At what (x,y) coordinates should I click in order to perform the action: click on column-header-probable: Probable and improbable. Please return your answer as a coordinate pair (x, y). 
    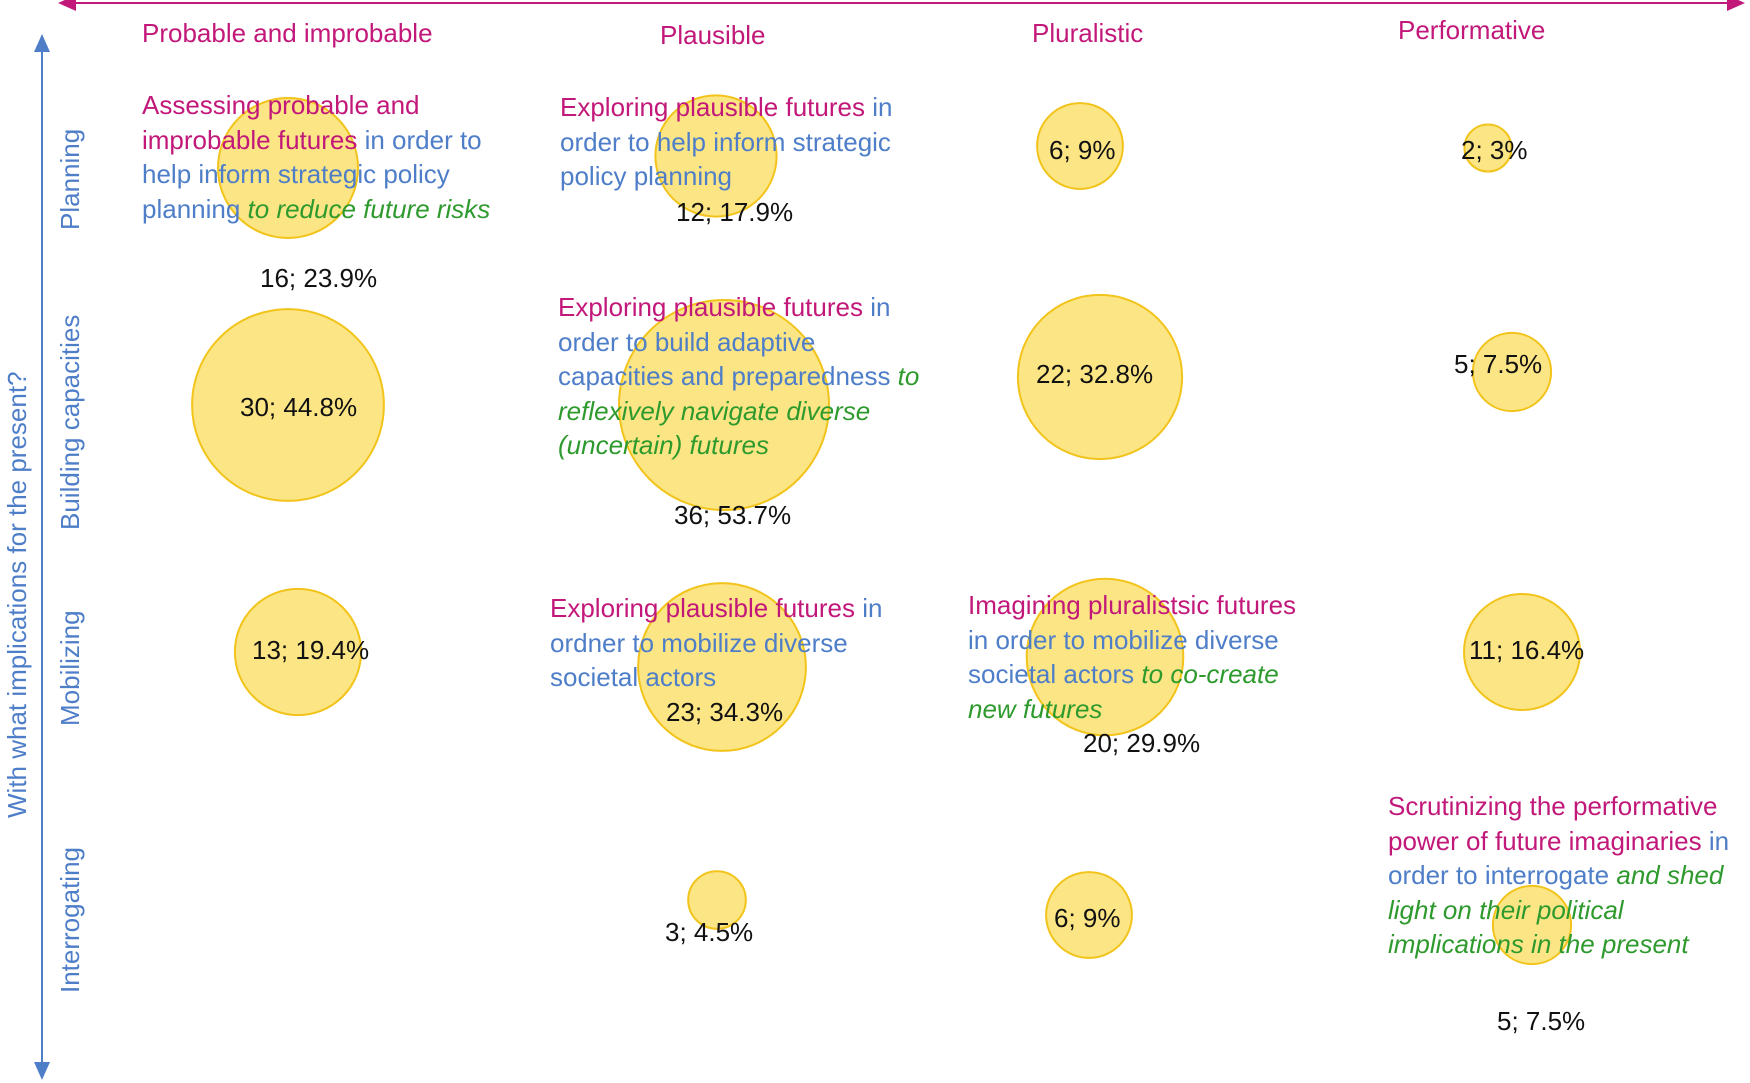
    Looking at the image, I should click on (287, 33).